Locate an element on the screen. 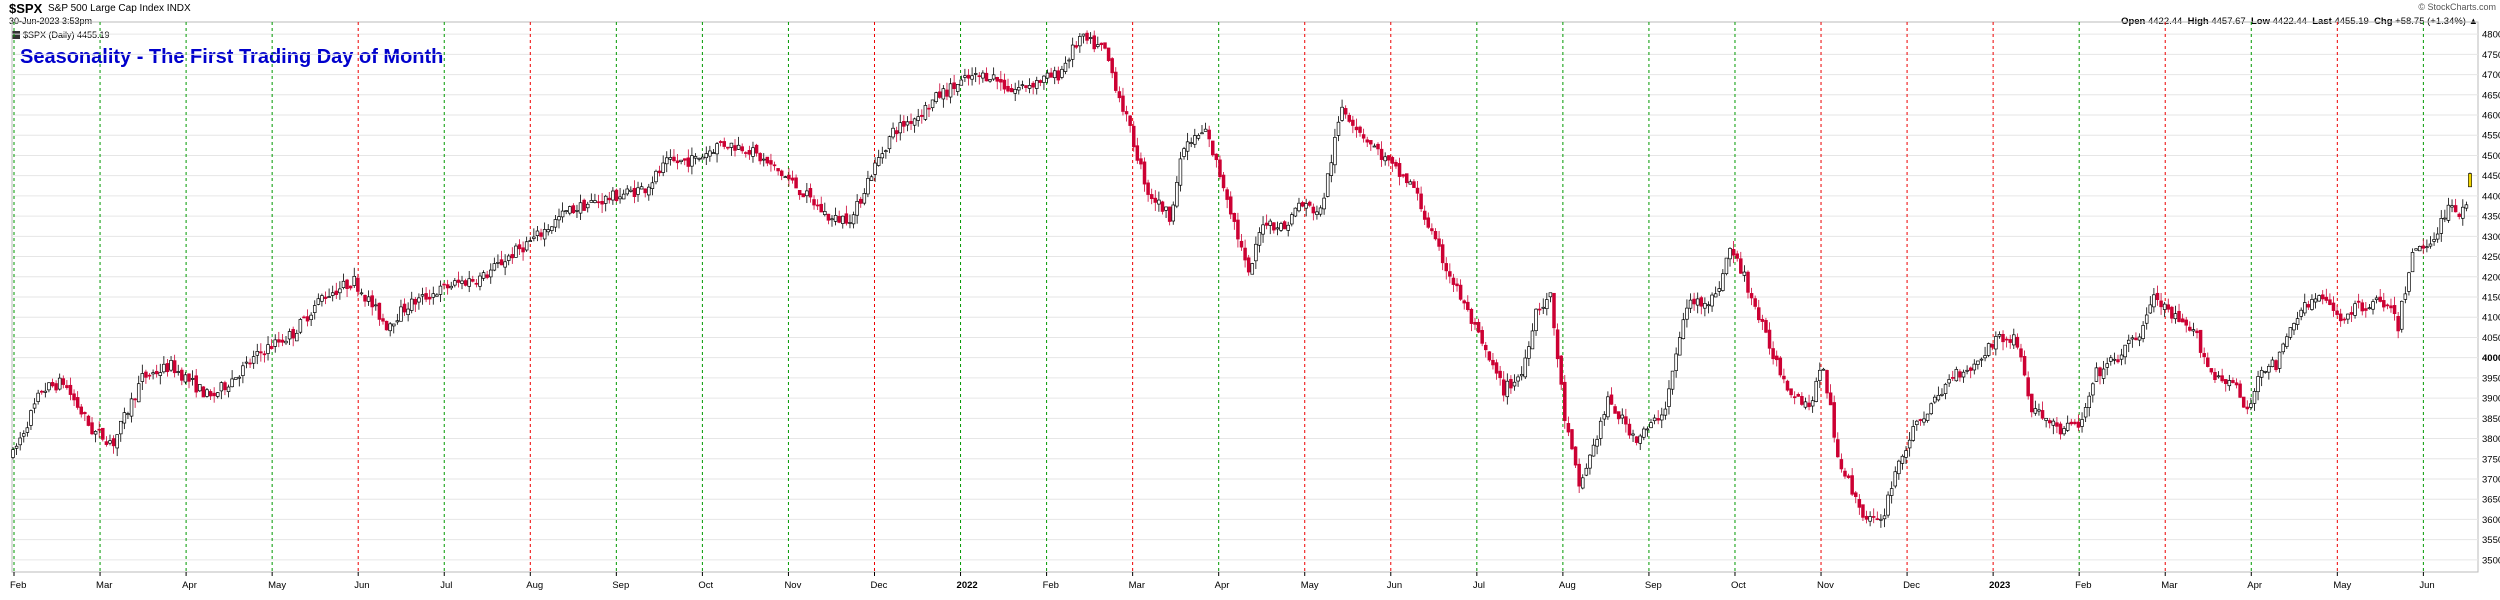  y-tick-label: 3950 is located at coordinates (2491, 378).